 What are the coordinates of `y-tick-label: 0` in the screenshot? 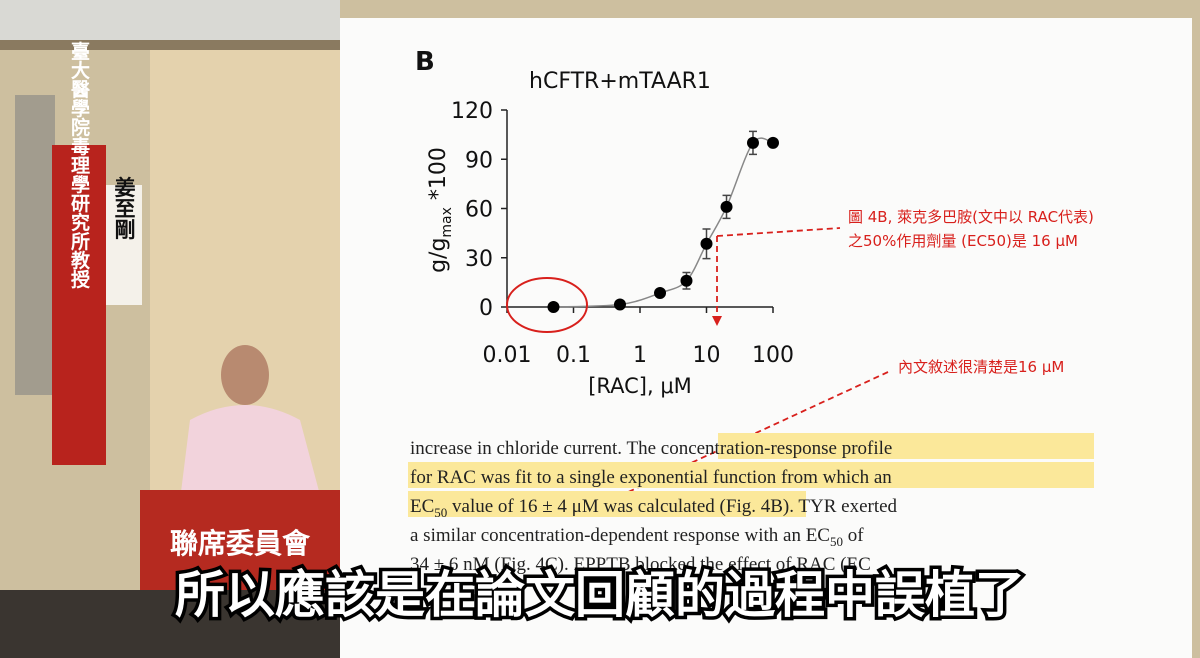 It's located at (486, 308).